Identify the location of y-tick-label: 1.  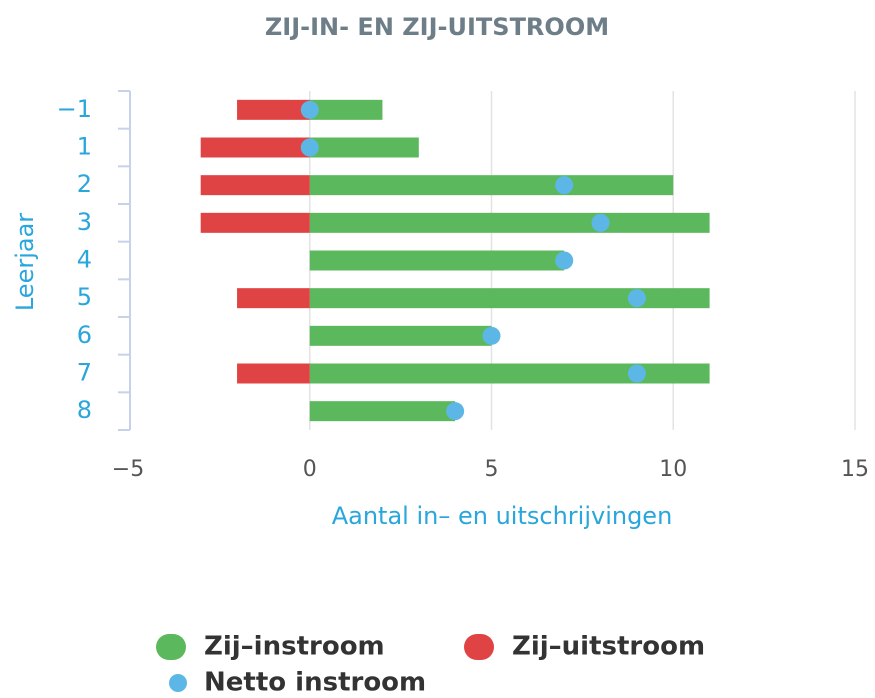
(84, 147).